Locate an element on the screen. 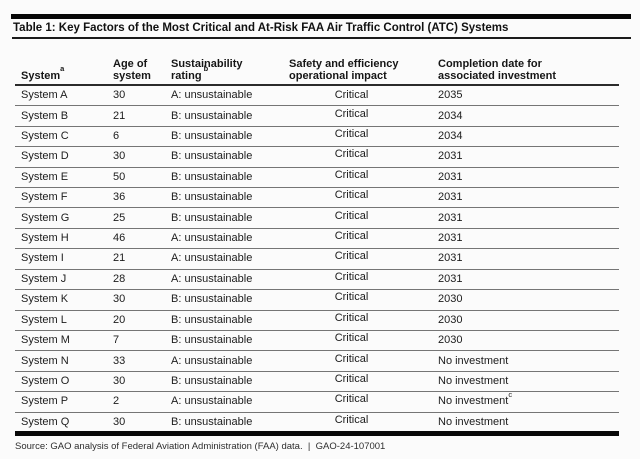 This screenshot has height=459, width=640. system-cell: System H is located at coordinates (45, 238).